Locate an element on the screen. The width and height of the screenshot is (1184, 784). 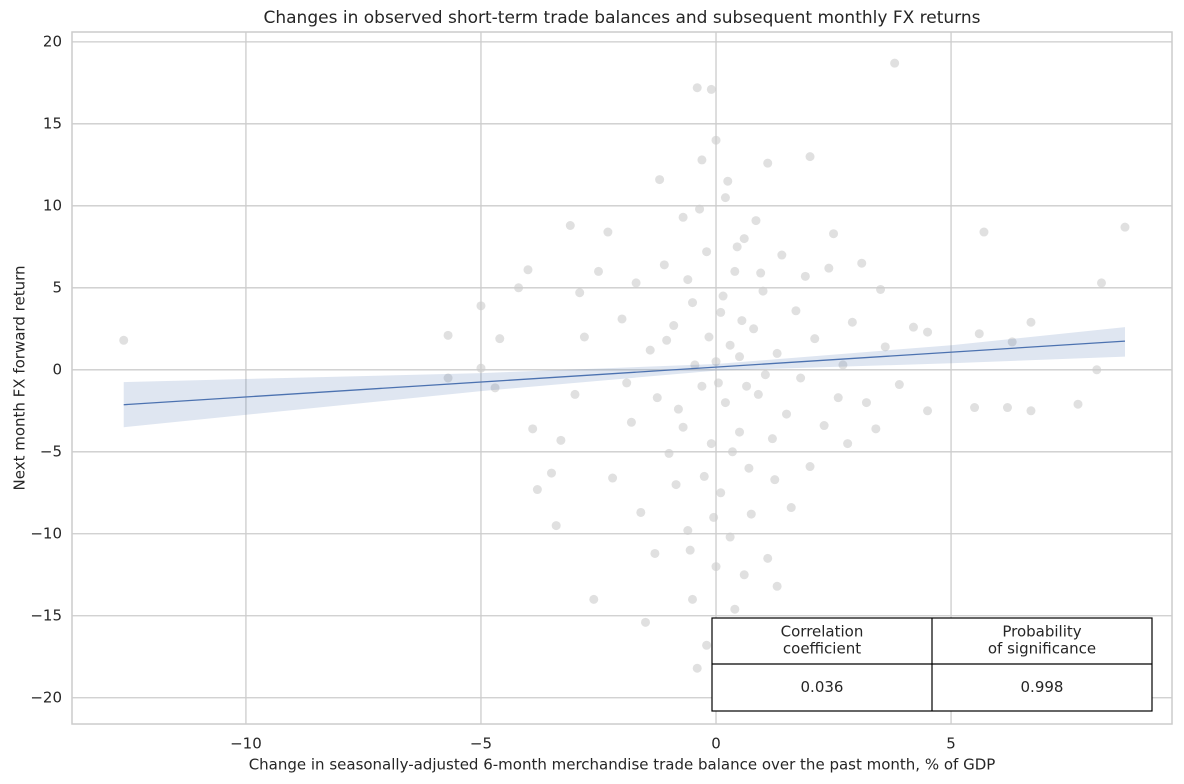
y-tick-label: −5 is located at coordinates (51, 451).